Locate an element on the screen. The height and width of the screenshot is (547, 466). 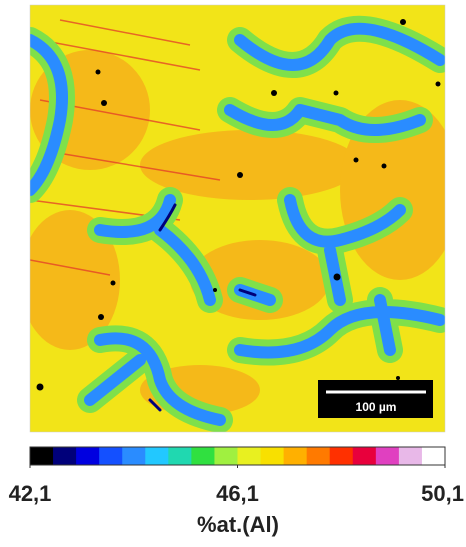
tick-label: 50,1 is located at coordinates (442, 493).